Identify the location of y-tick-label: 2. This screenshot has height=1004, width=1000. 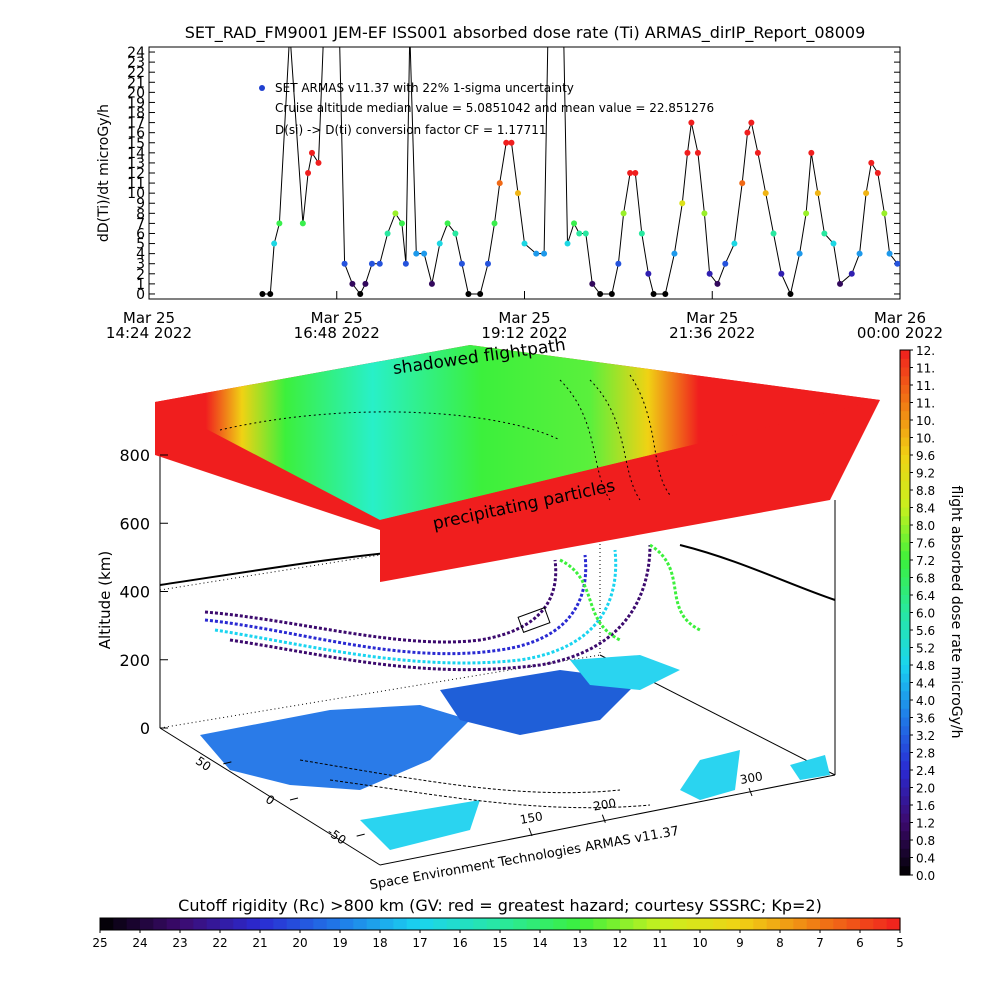
(140, 275).